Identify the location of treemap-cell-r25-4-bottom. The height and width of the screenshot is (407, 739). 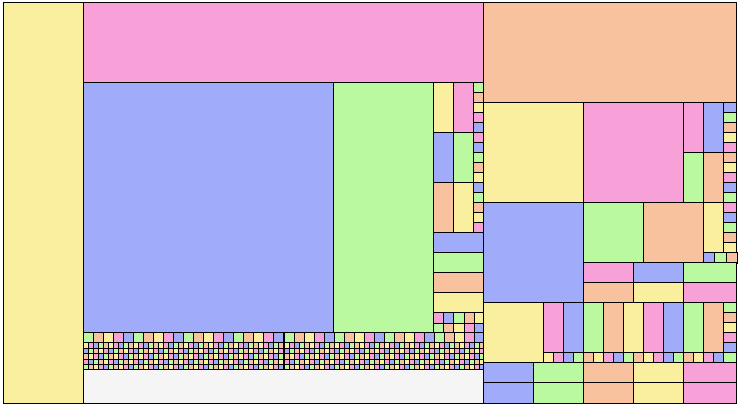
(710, 393).